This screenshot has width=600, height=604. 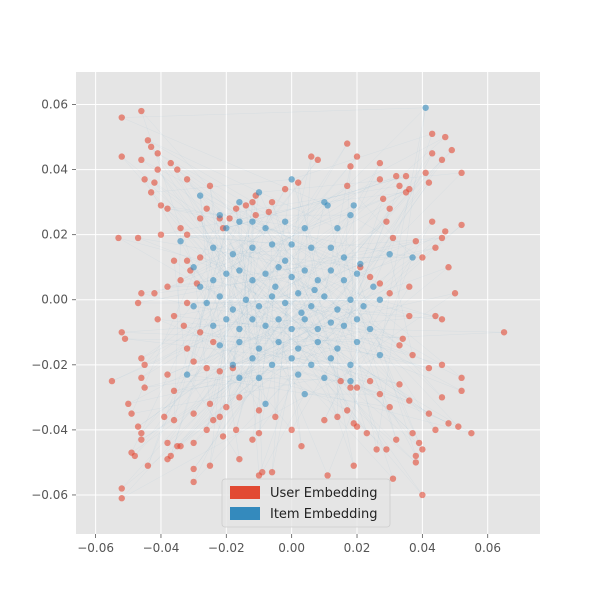 What do you see at coordinates (54, 235) in the screenshot?
I see `y-tick-label: 0.02` at bounding box center [54, 235].